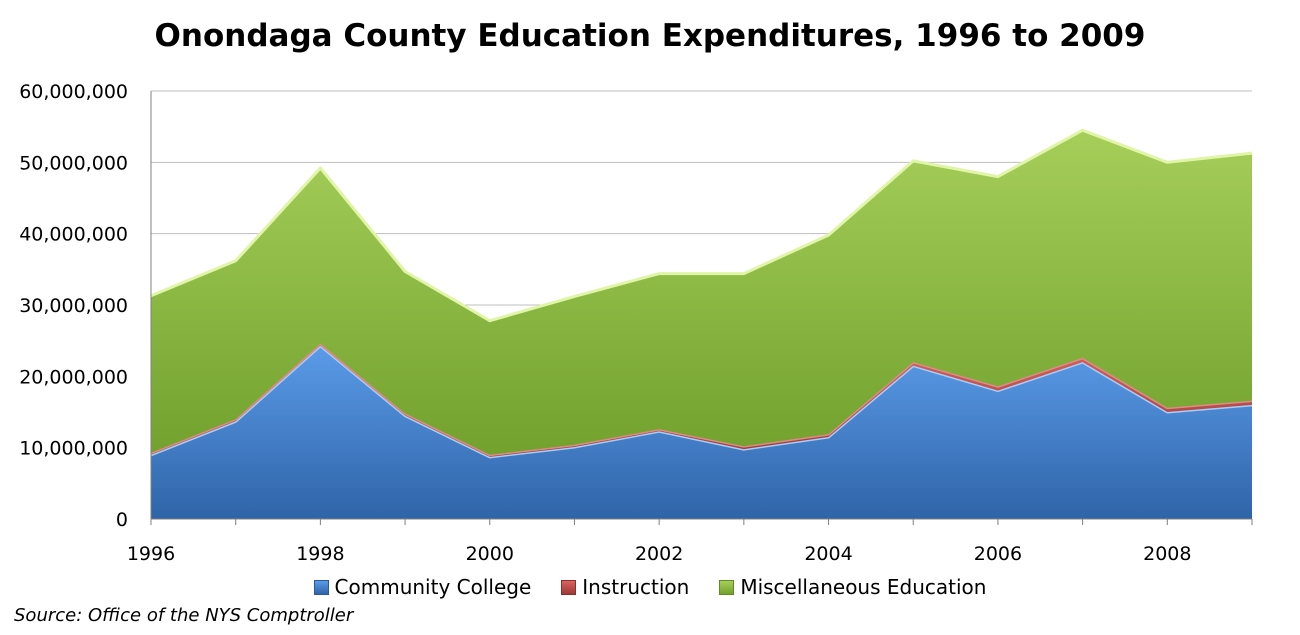 The height and width of the screenshot is (635, 1300). Describe the element at coordinates (727, 587) in the screenshot. I see `legend-swatch-miscellaneous-education` at that location.